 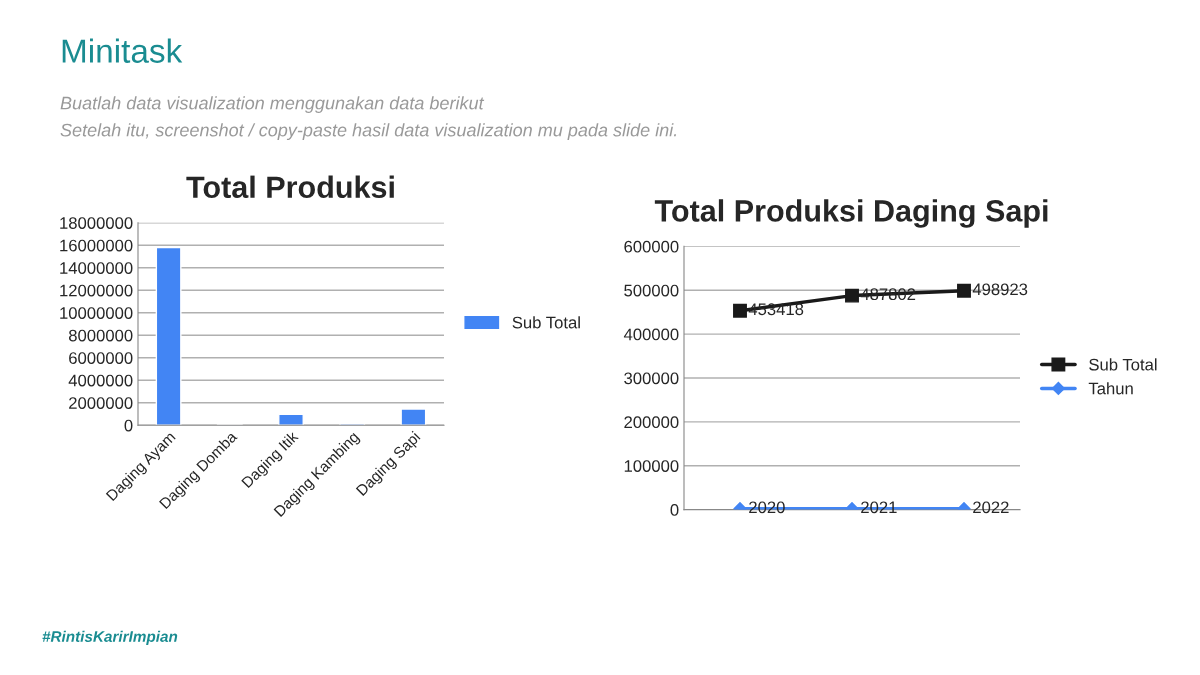 What do you see at coordinates (651, 290) in the screenshot?
I see `y-tick-label: 500000` at bounding box center [651, 290].